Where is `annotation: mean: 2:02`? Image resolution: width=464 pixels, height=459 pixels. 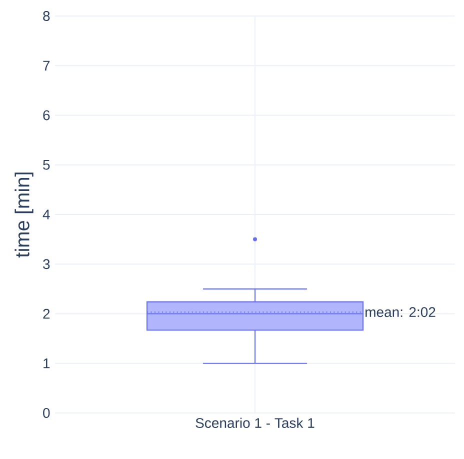
annotation: mean: 2:02 is located at coordinates (401, 312).